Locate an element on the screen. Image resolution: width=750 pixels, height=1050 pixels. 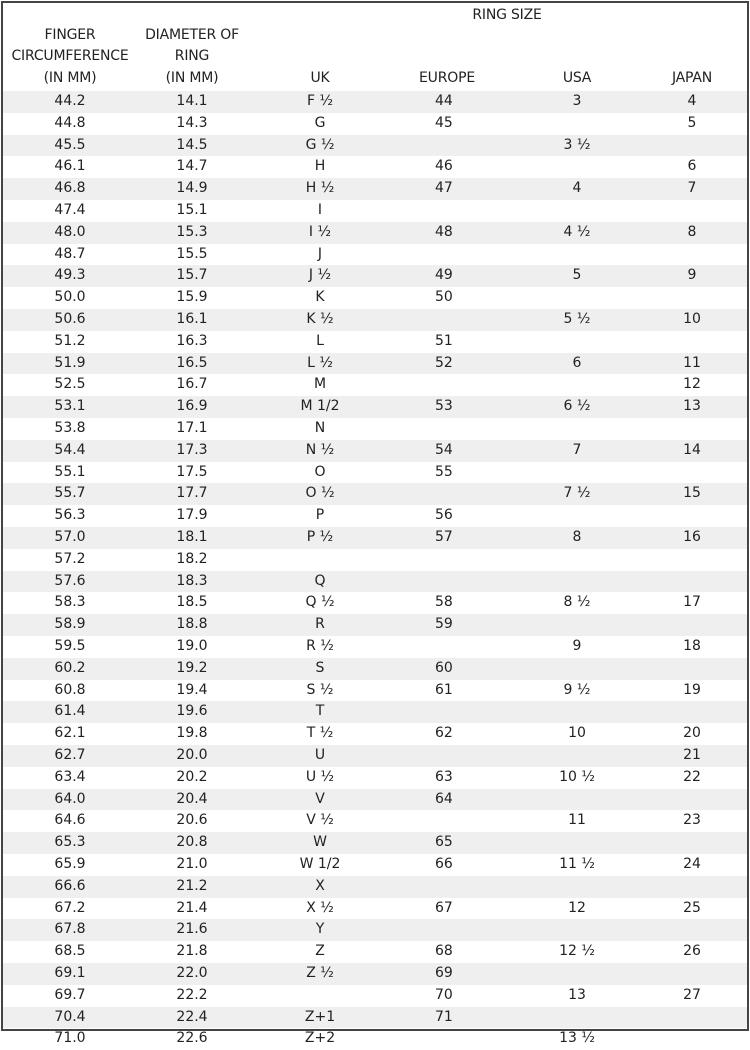
cell-uk: F ½ is located at coordinates (320, 101).